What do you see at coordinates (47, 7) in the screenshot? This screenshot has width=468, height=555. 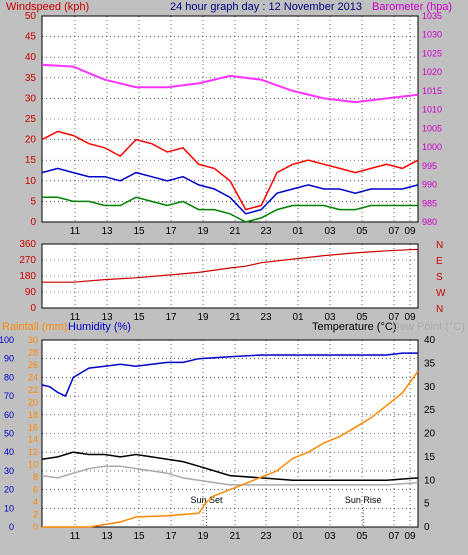 I see `windspeed-axis-title: Windspeed (kph)` at bounding box center [47, 7].